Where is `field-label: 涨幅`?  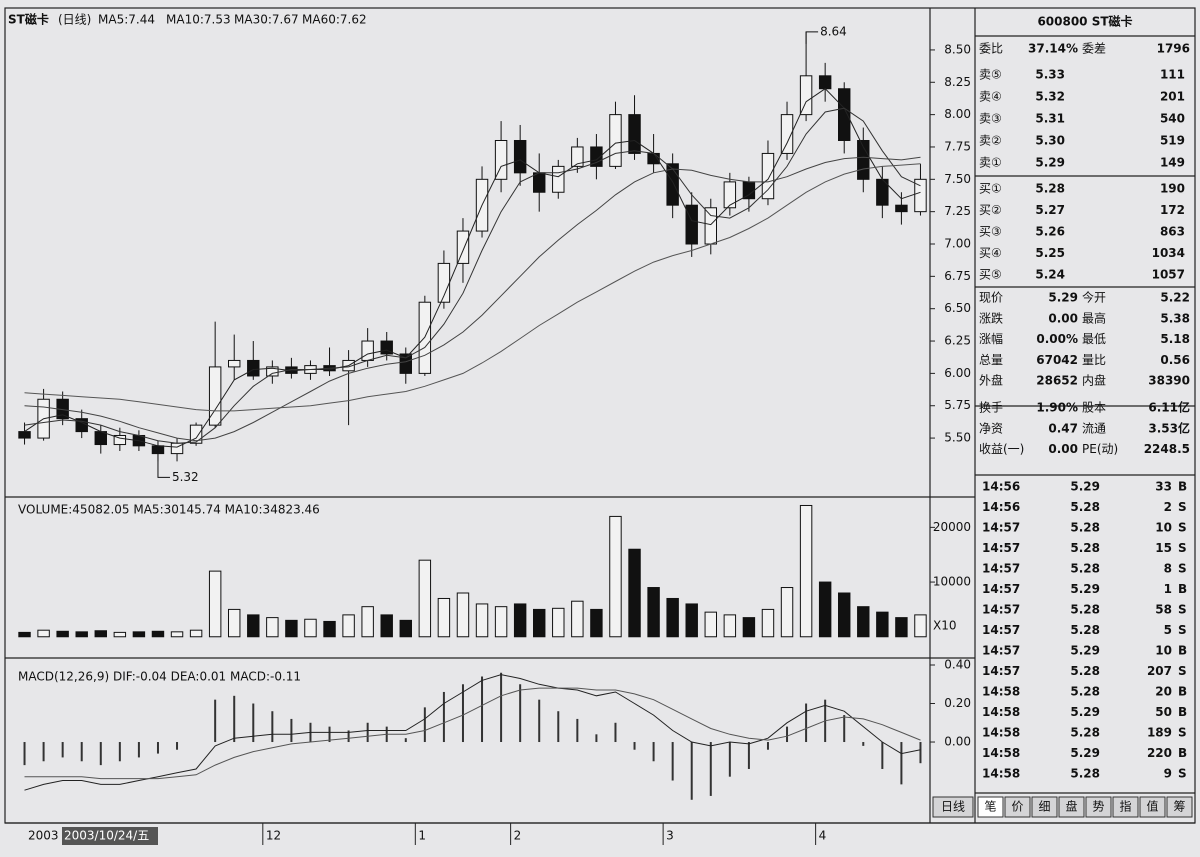 field-label: 涨幅 is located at coordinates (991, 338).